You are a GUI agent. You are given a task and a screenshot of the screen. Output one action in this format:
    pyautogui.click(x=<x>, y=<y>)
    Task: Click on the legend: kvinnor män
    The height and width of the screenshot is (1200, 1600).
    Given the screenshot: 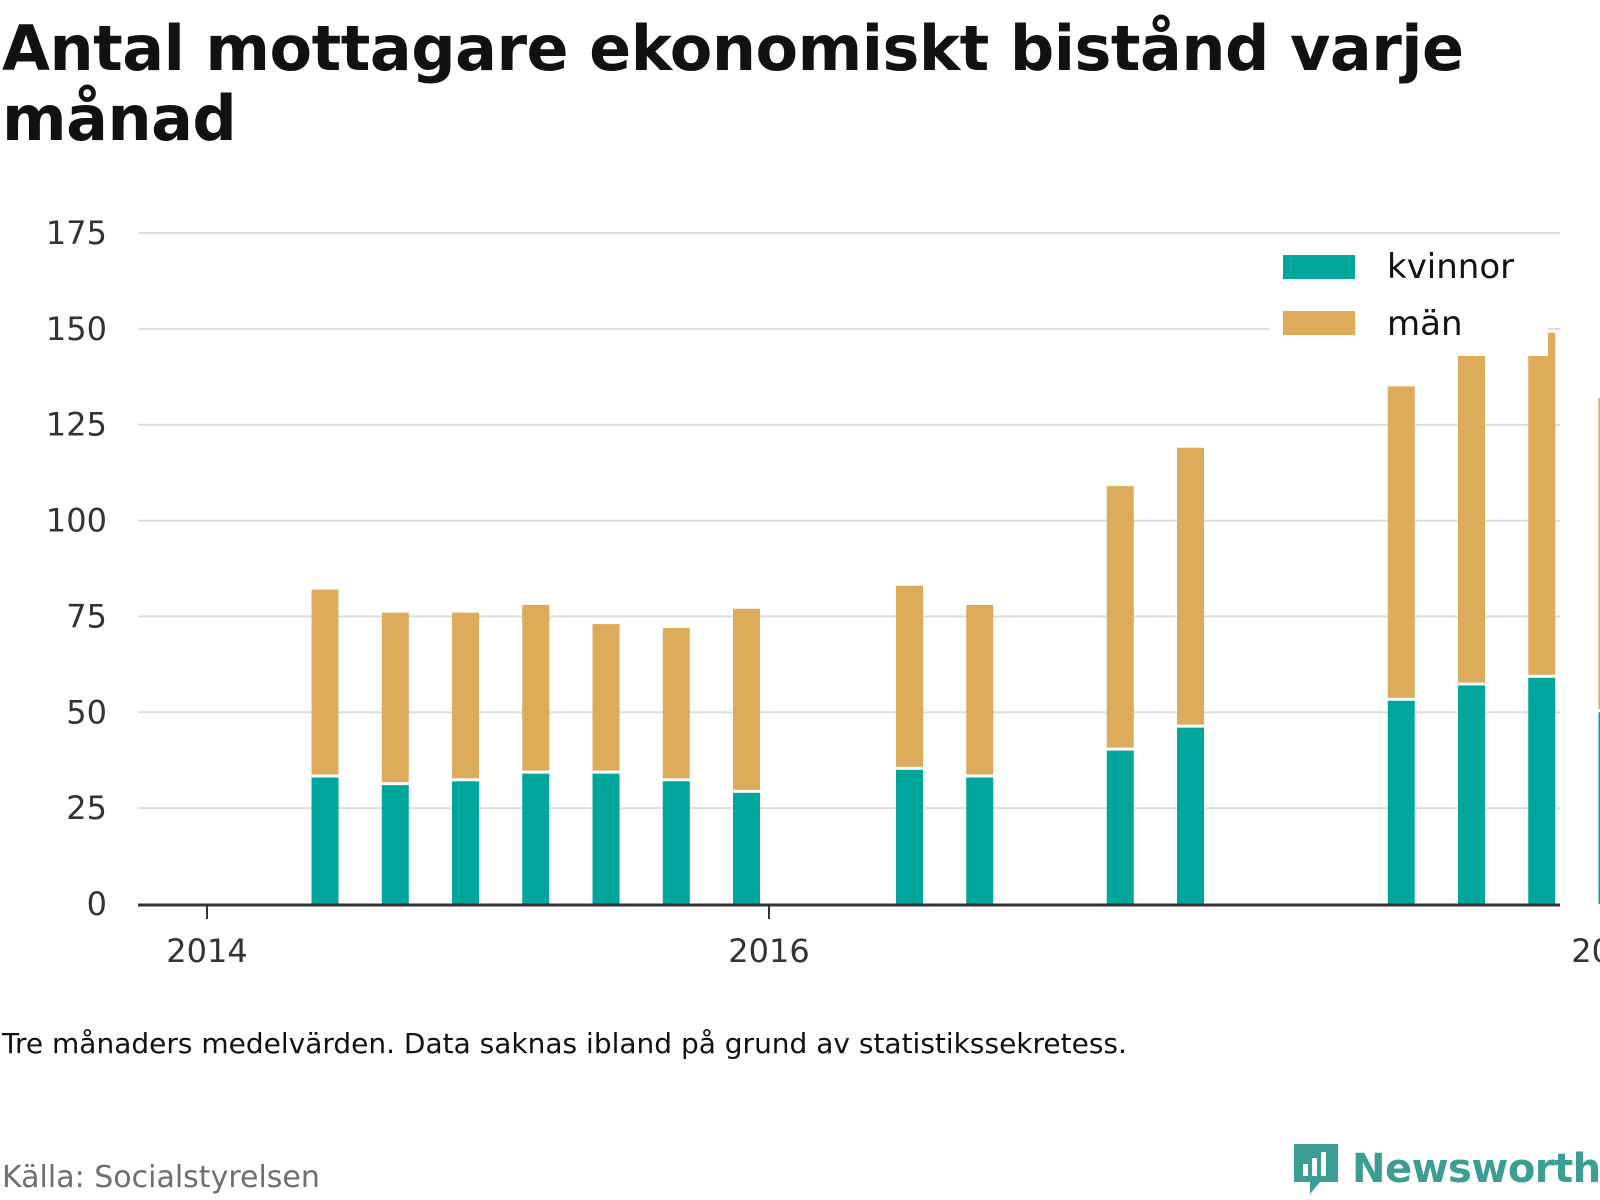 What is the action you would take?
    pyautogui.click(x=1409, y=295)
    